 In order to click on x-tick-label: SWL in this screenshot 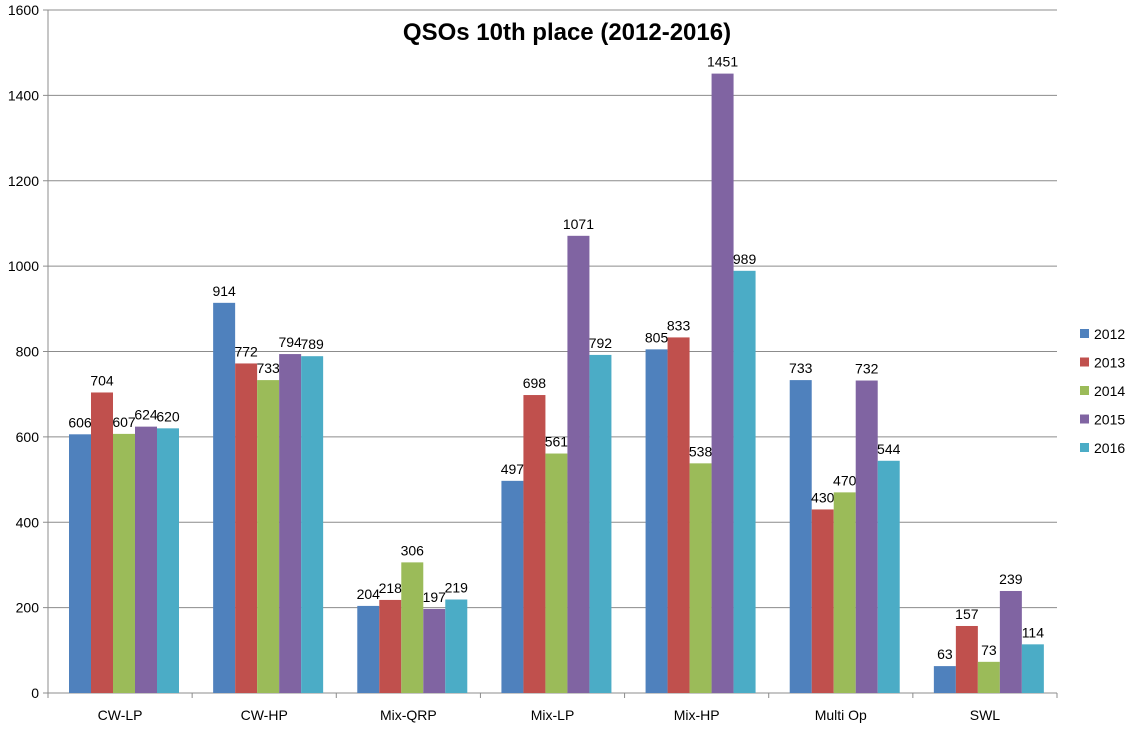, I will do `click(985, 715)`.